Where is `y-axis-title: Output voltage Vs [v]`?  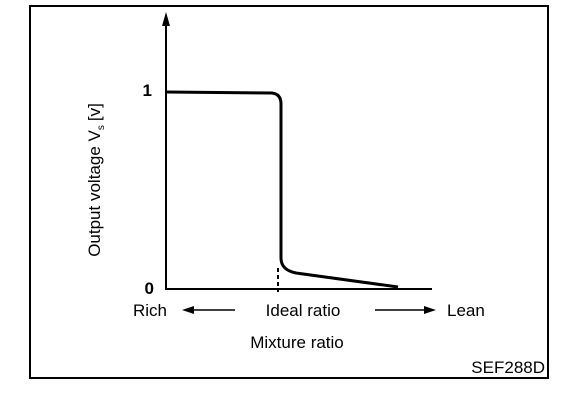 y-axis-title: Output voltage Vs [v] is located at coordinates (96, 180).